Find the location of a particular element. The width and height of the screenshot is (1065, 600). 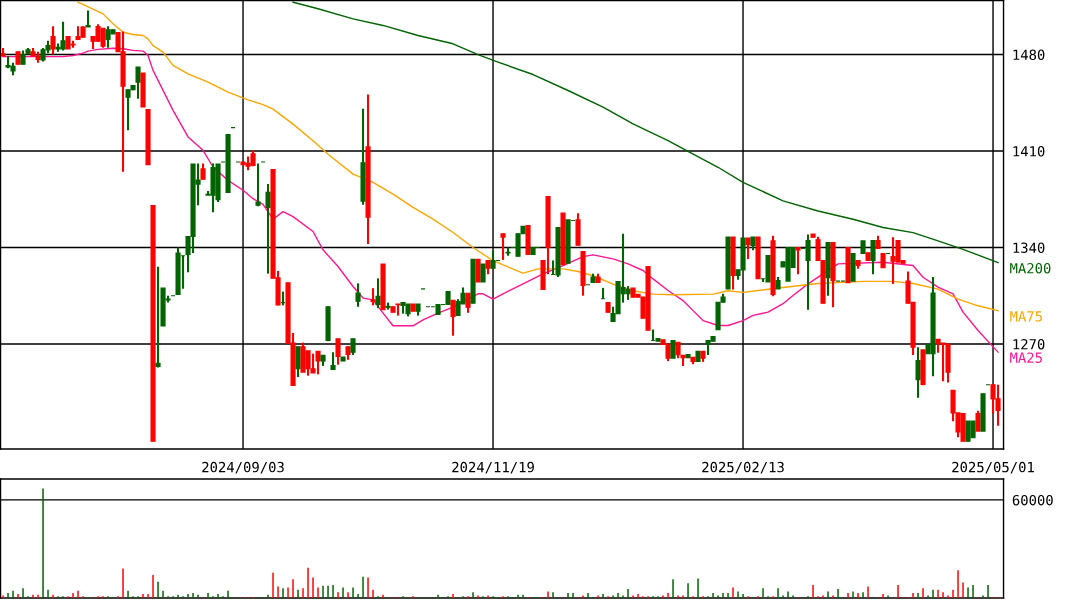

y-tick-label: 1480 is located at coordinates (1029, 55).